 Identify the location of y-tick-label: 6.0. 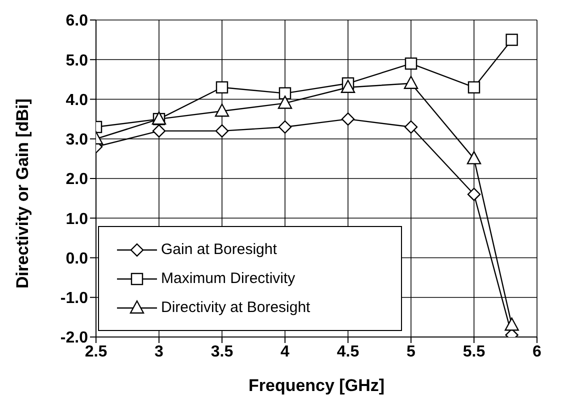
(77, 21).